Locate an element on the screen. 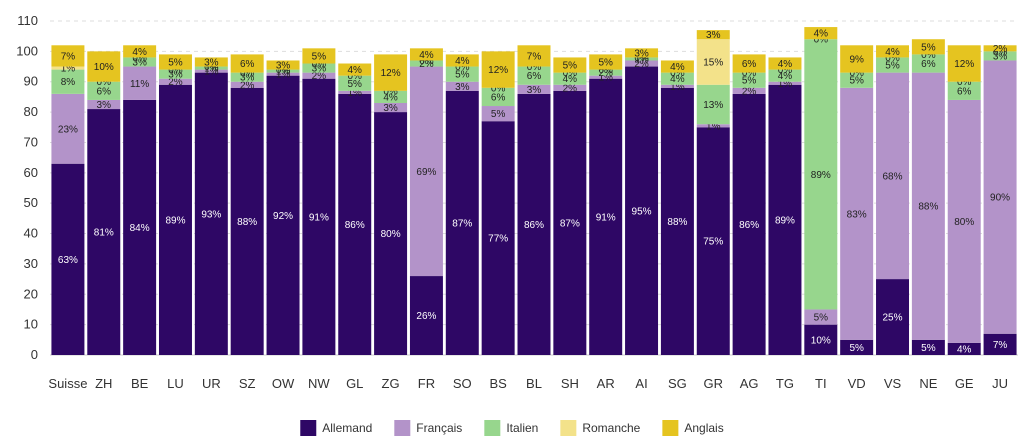  x-tick-label: BL is located at coordinates (534, 383).